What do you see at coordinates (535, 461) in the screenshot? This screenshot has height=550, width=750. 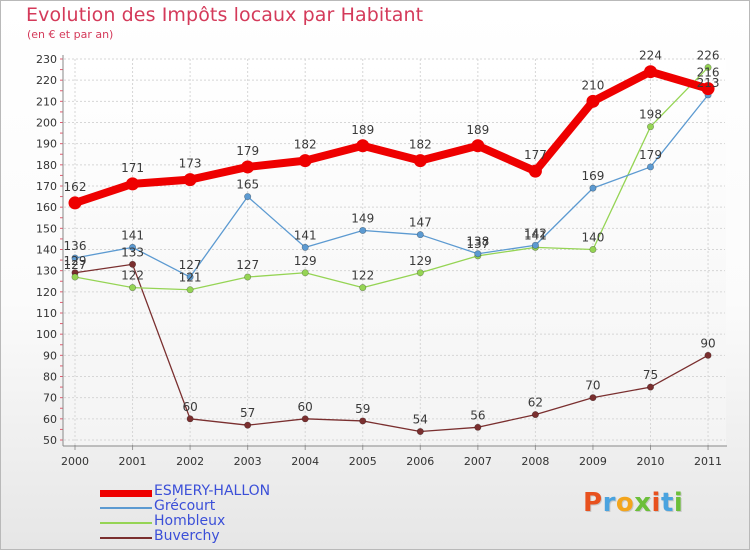 I see `x-tick-label: 2008` at bounding box center [535, 461].